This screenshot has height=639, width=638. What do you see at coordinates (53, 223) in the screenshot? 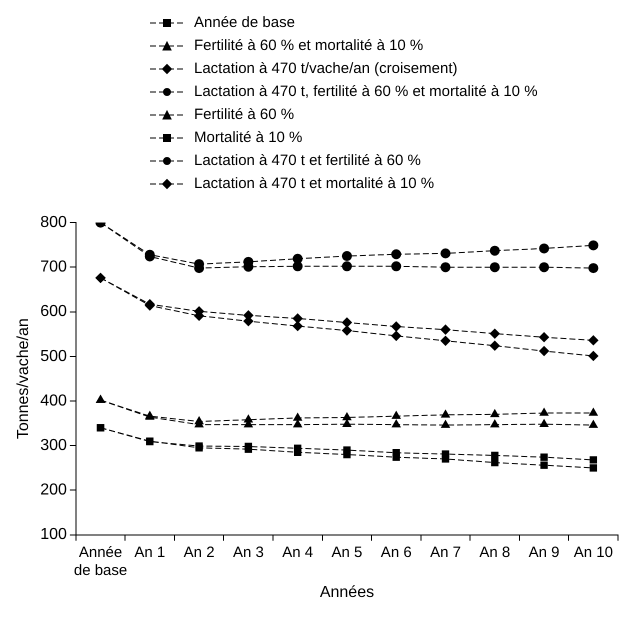
I see `y-tick-label: 800` at bounding box center [53, 223].